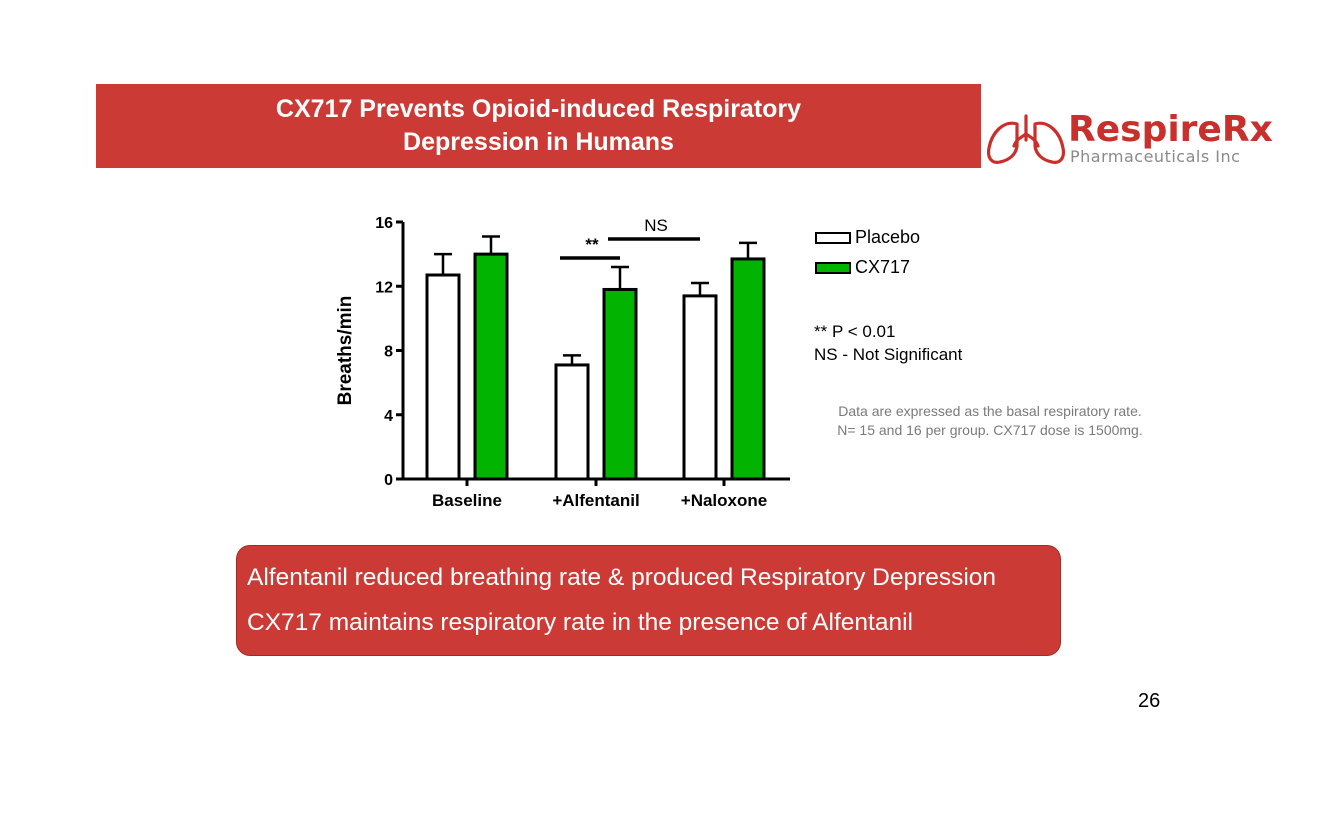  I want to click on legend-label-placebo: Placebo, so click(888, 237).